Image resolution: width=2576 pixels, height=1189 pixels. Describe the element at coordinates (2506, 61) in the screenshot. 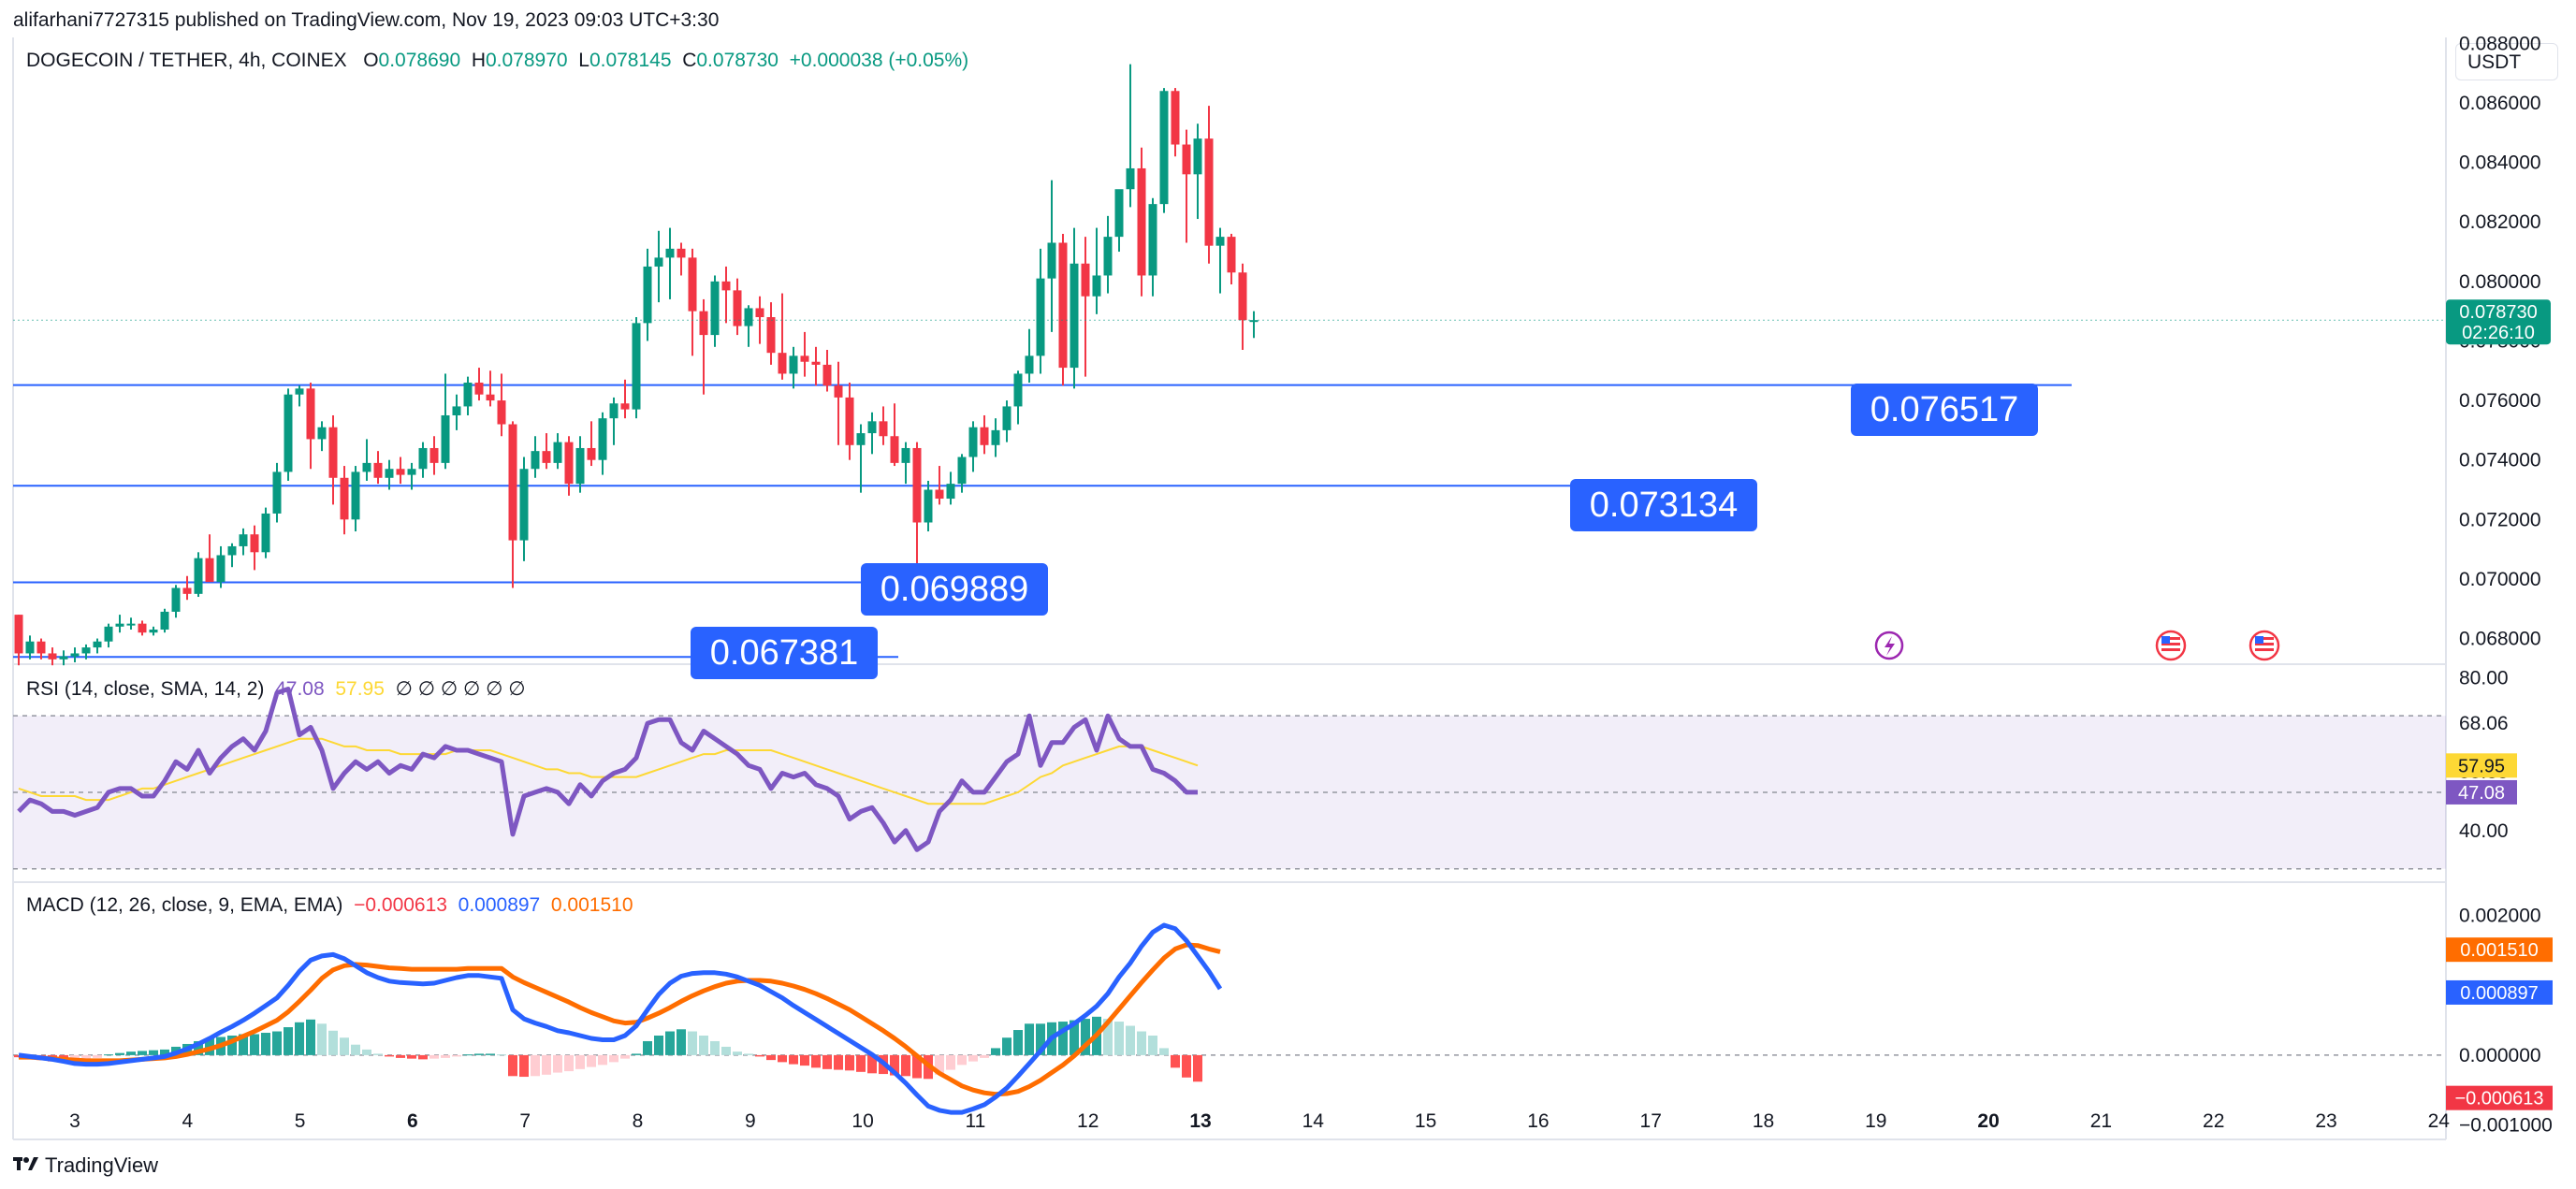

I see `currency-button: USDT` at that location.